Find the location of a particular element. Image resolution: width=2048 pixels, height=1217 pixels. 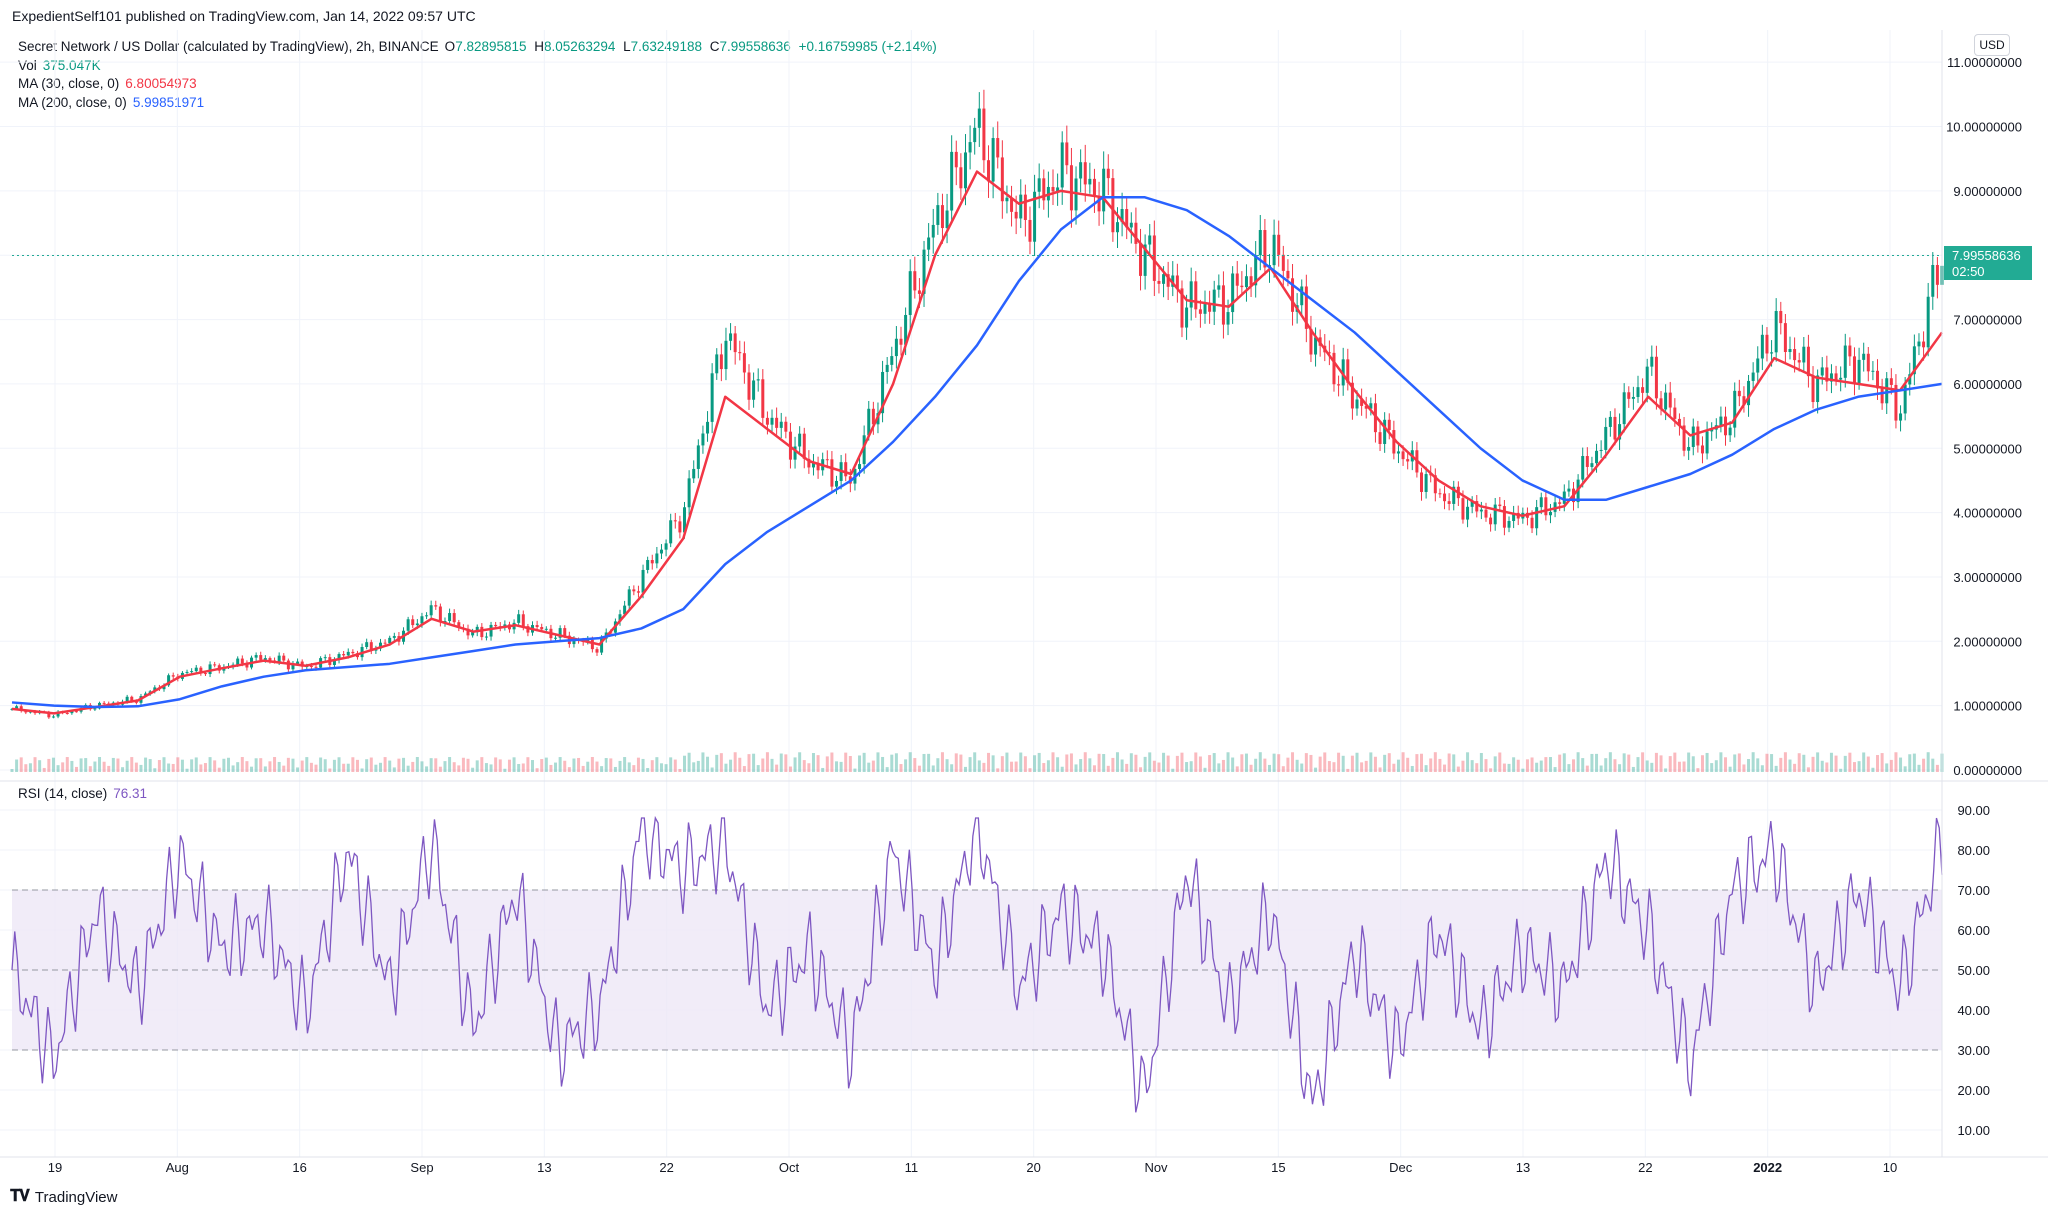

ma30-label: MA (30, close, 0) is located at coordinates (69, 83).